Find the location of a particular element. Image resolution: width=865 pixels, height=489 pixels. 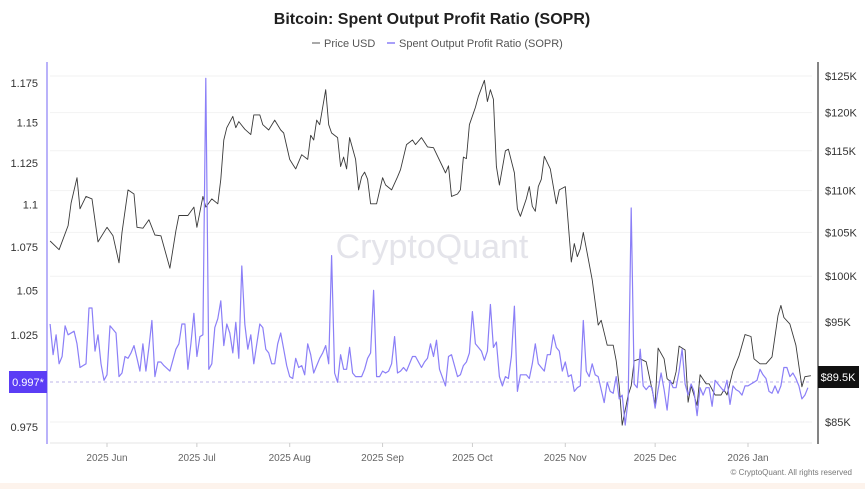

right-current-badge-bg is located at coordinates (838, 377).